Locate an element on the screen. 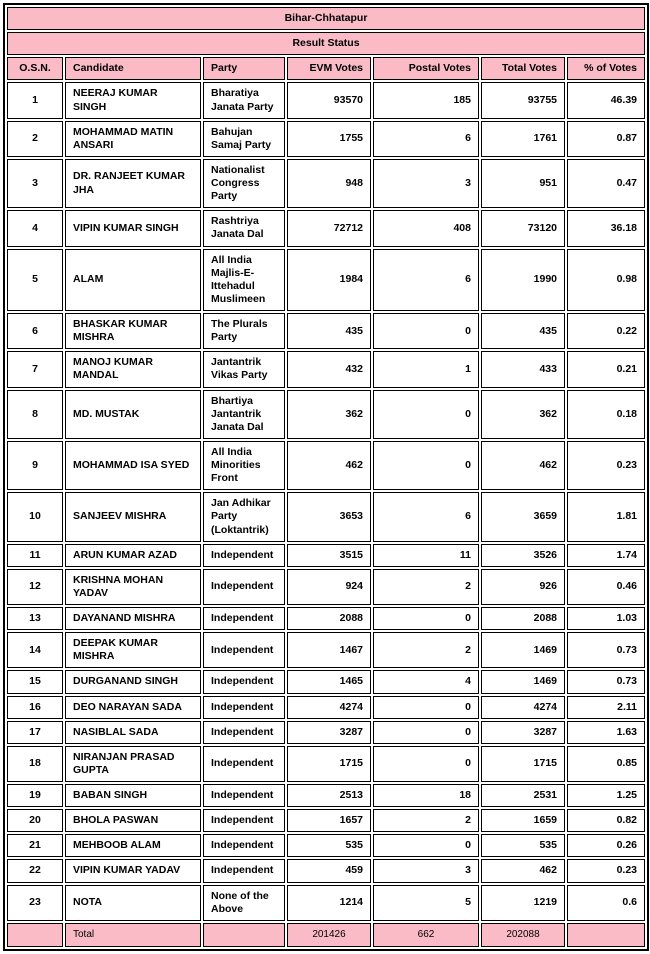  osn-cell: 3 is located at coordinates (35, 183).